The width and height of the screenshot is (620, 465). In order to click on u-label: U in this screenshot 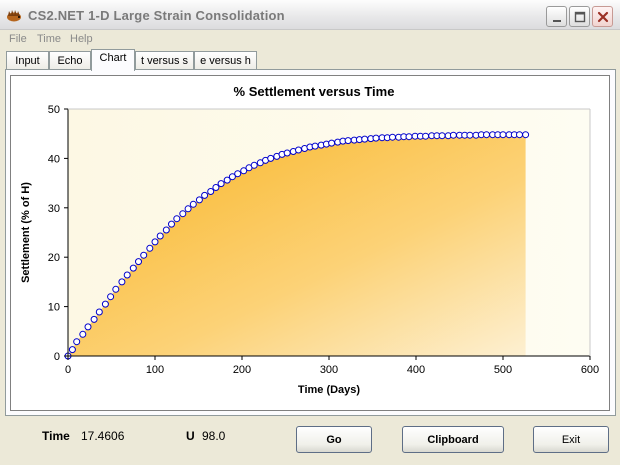, I will do `click(190, 436)`.